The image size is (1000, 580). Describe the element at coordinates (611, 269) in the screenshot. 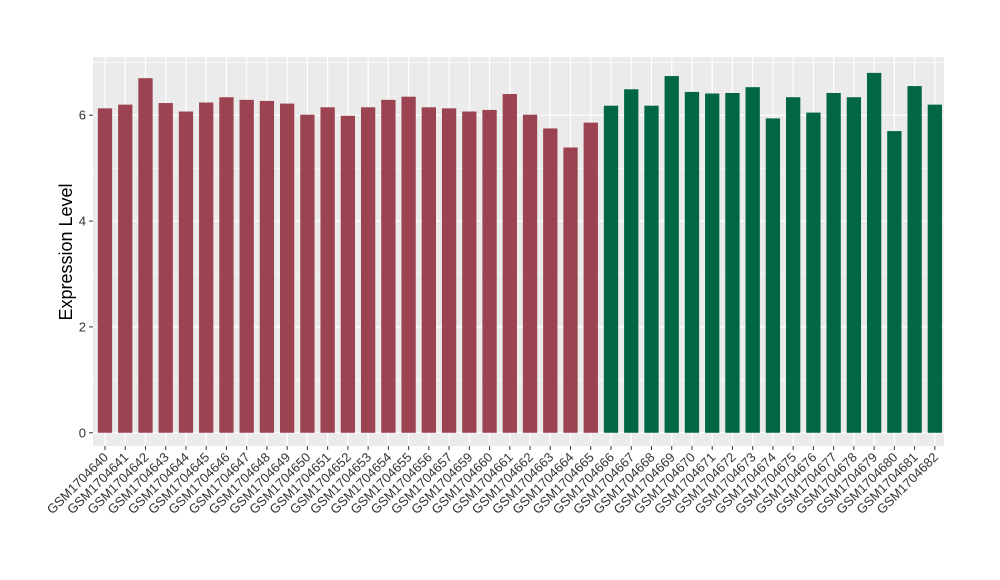

I see `bar-GSM1704666` at that location.